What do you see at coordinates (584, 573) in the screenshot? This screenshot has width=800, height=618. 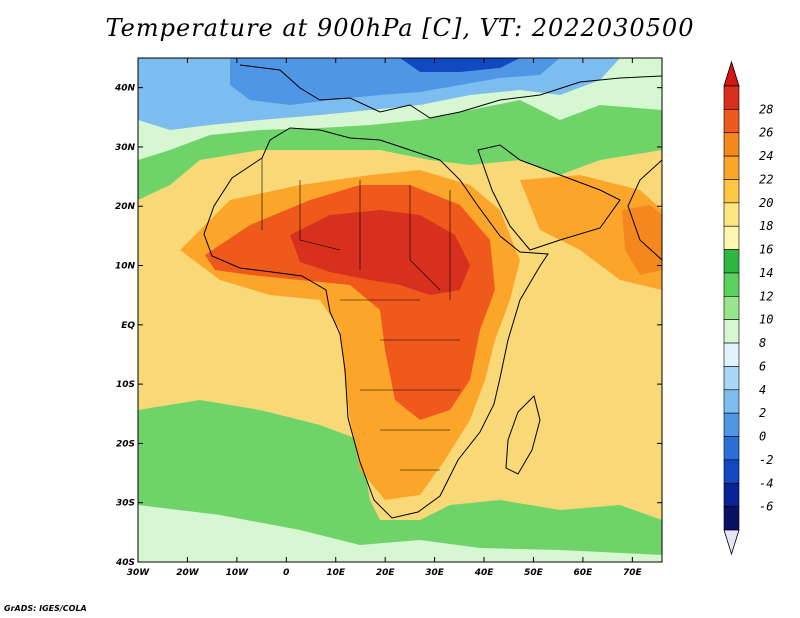 I see `lon-tick-label: 60E` at bounding box center [584, 573].